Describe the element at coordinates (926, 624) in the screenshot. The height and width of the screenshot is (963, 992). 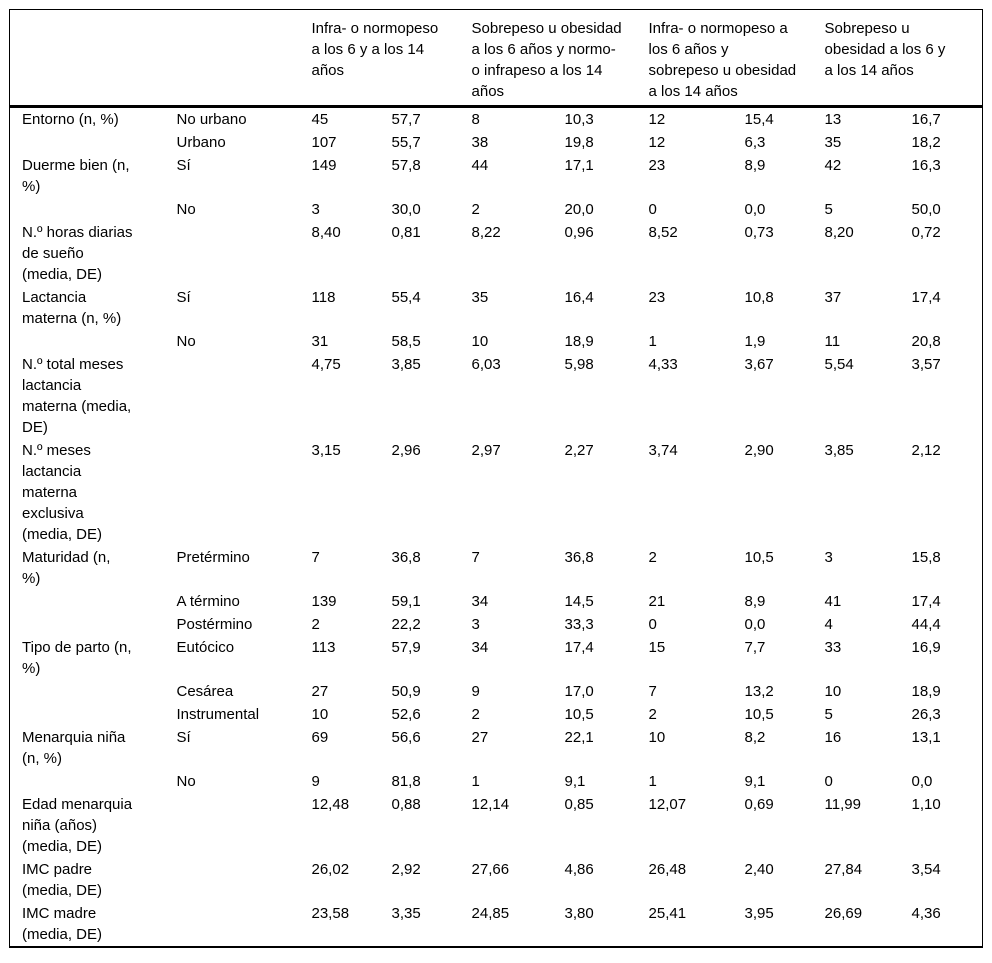
I see `cell-value: 44,4` at that location.